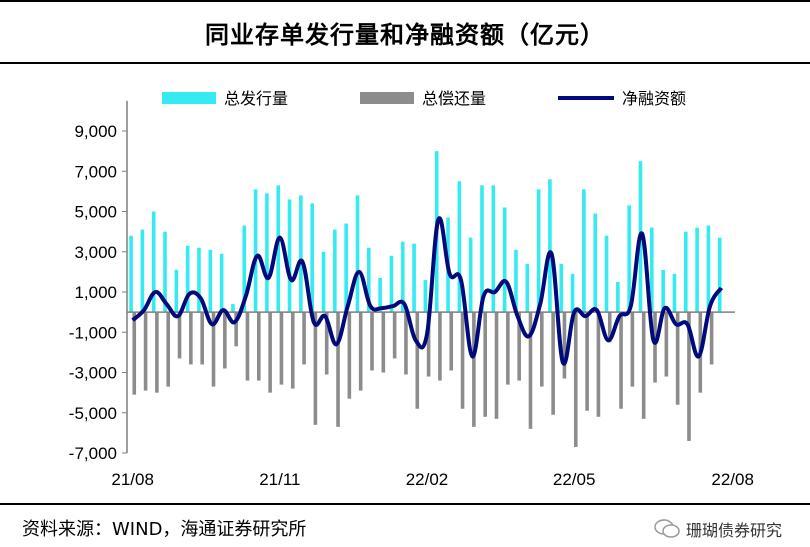 The width and height of the screenshot is (810, 547). I want to click on legend-swatch-repayment, so click(387, 98).